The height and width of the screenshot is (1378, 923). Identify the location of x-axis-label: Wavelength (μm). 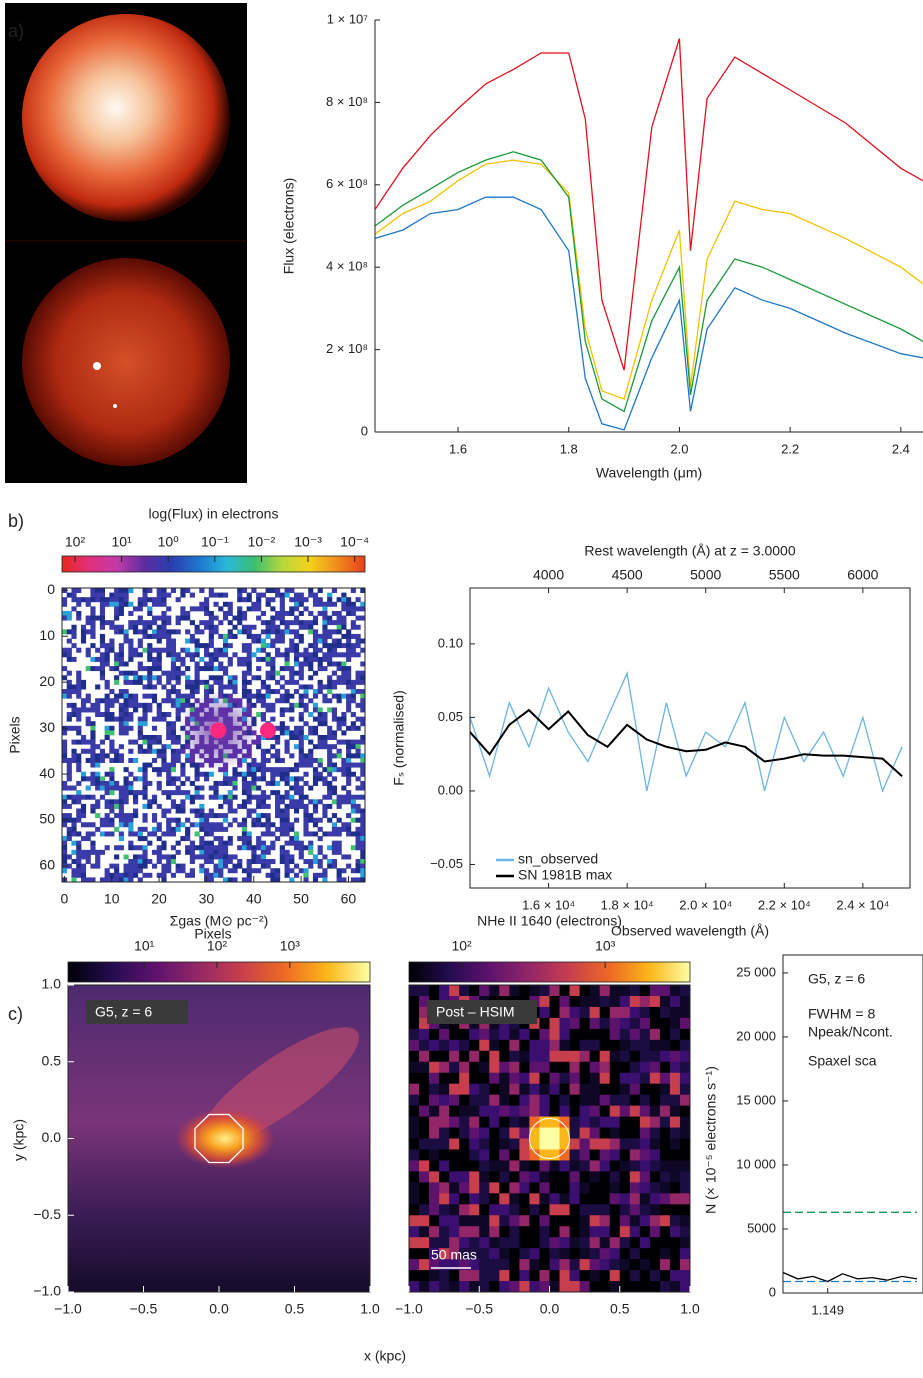
(649, 473).